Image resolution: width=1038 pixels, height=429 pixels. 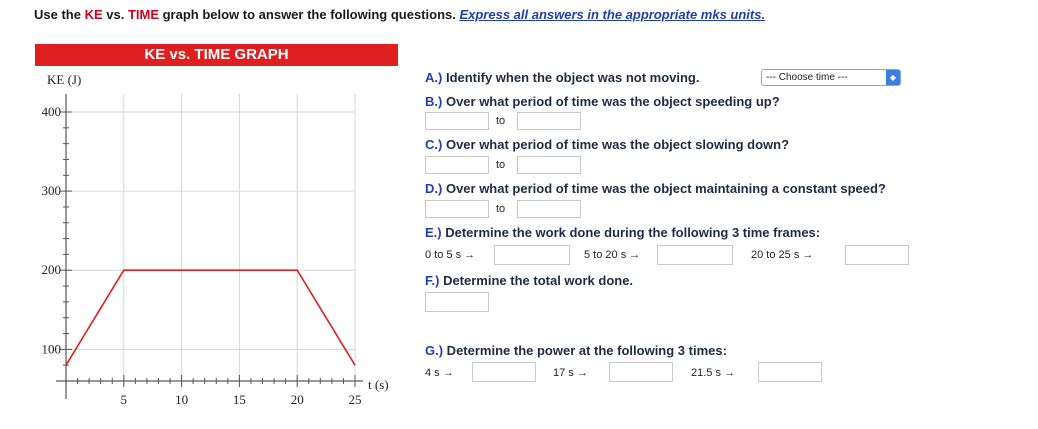 I want to click on b-to-label: to, so click(x=501, y=121).